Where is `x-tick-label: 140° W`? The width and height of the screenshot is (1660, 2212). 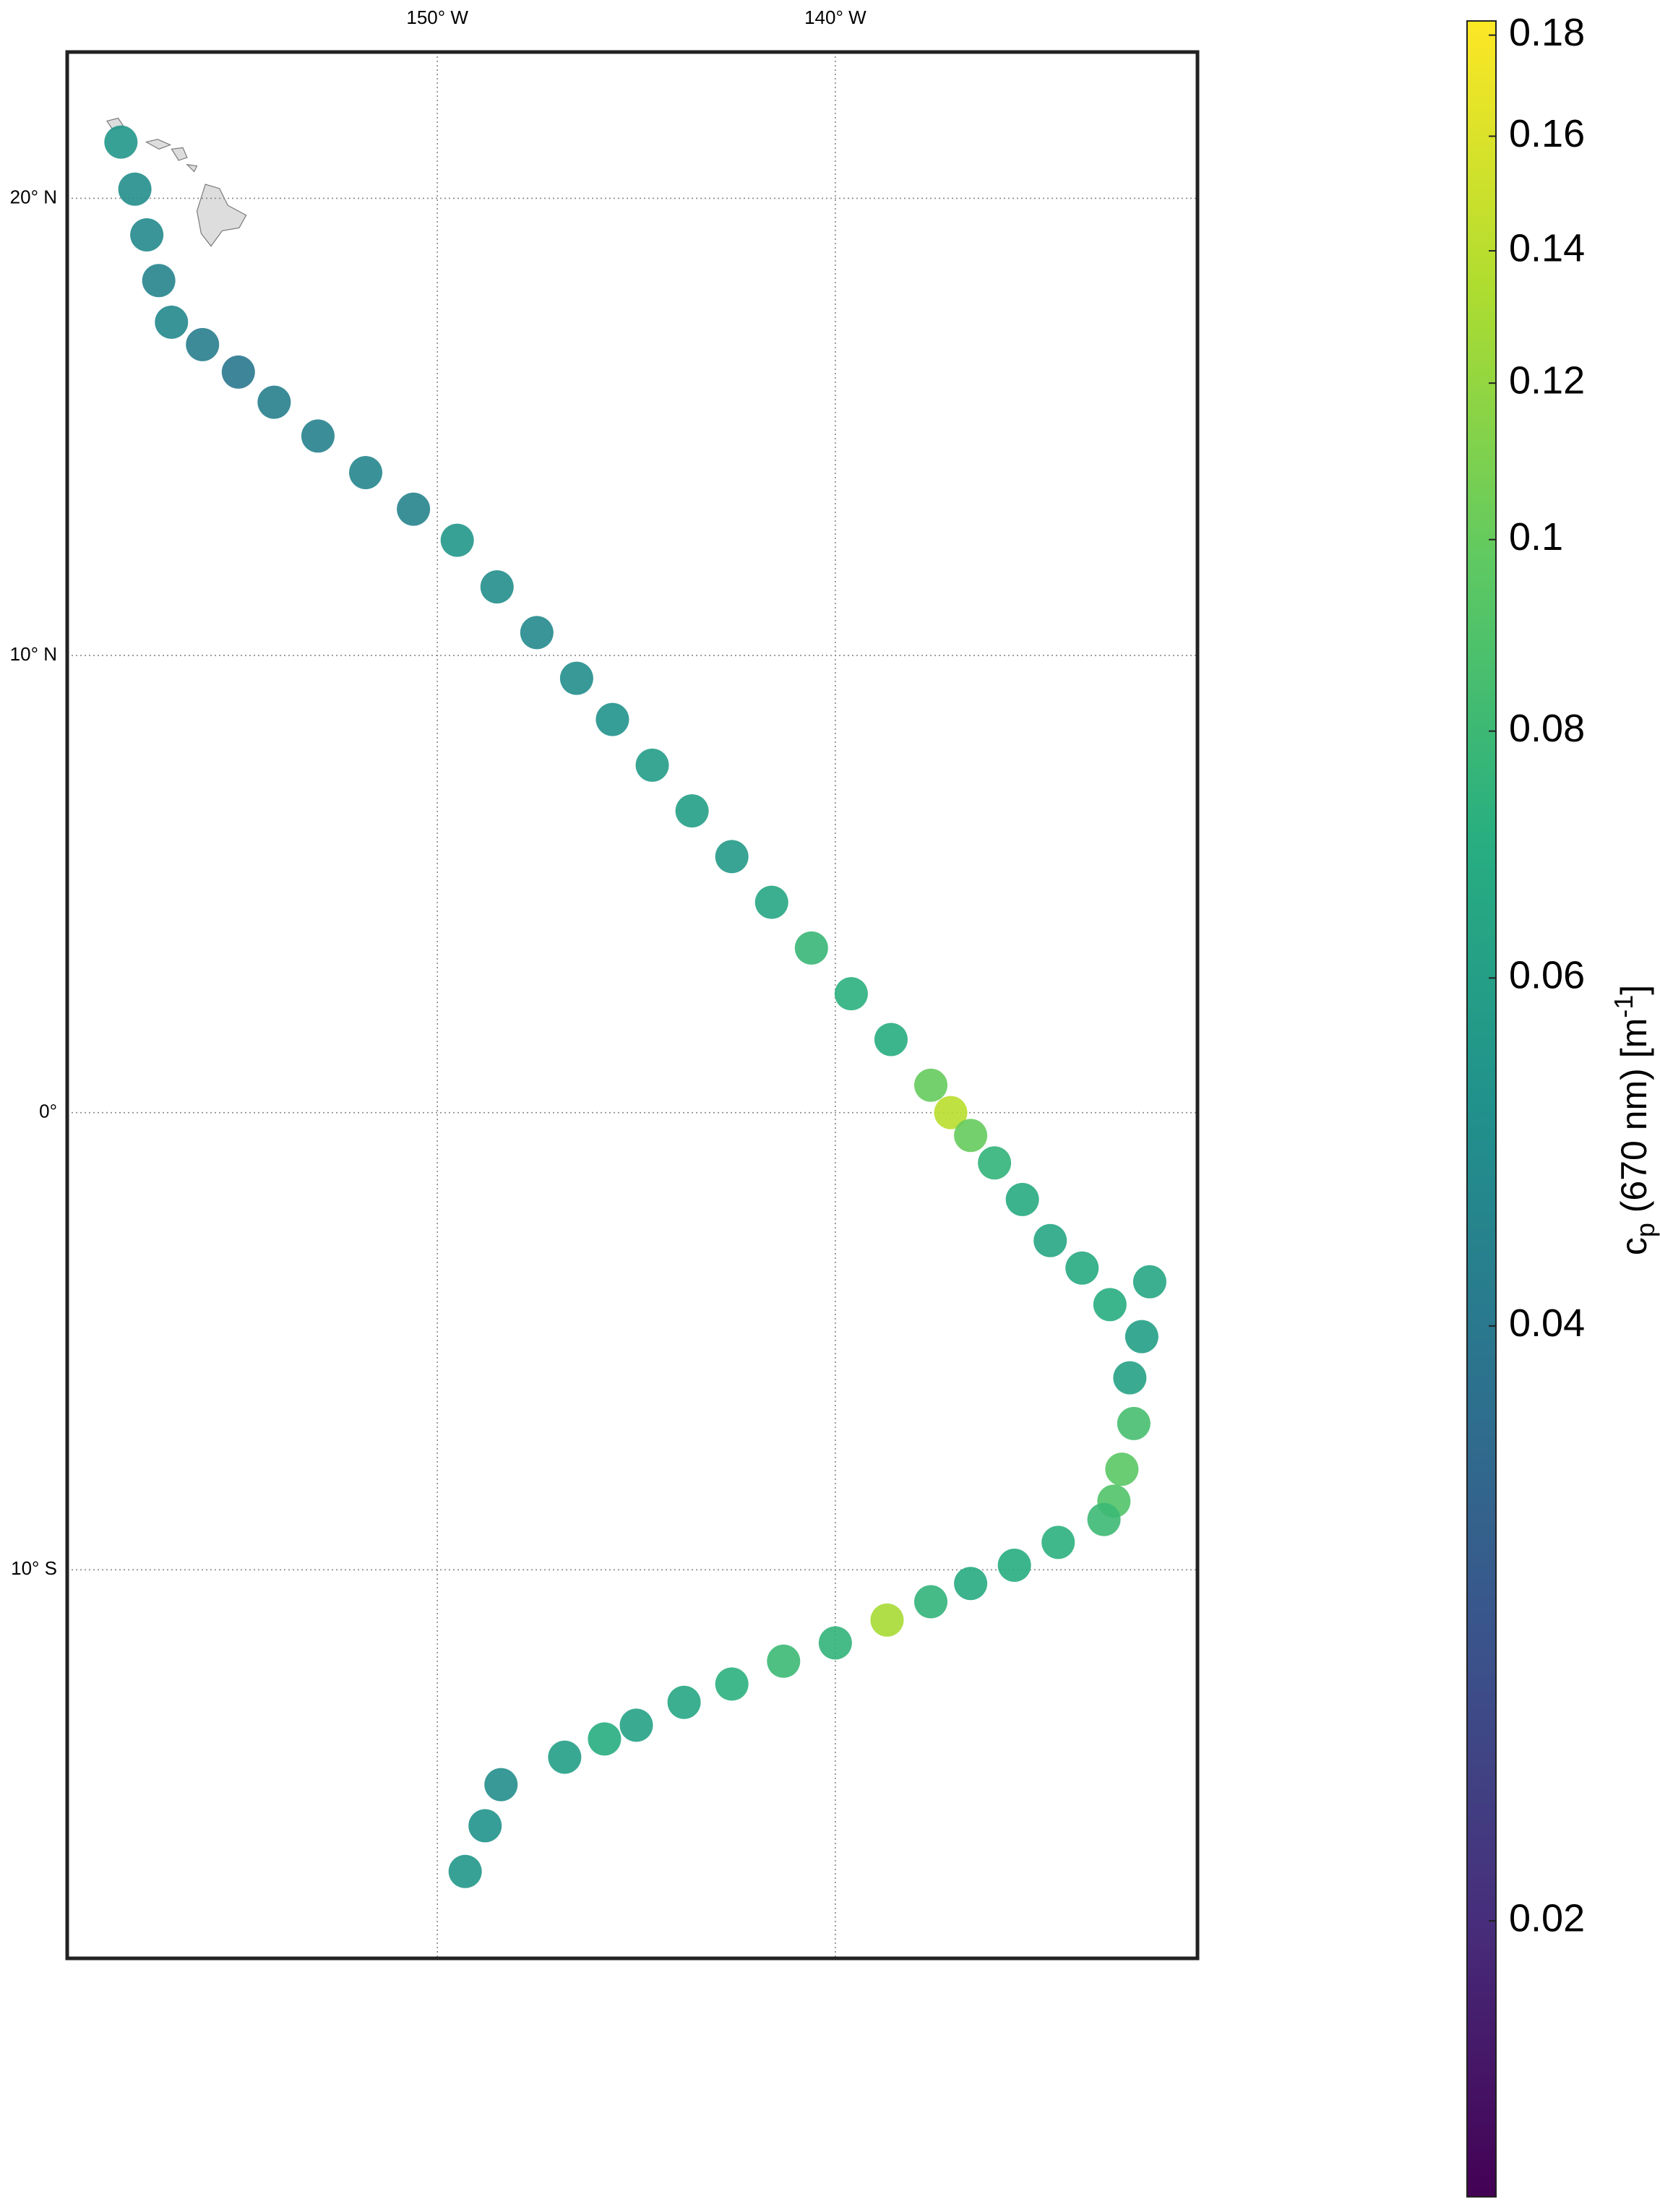
x-tick-label: 140° W is located at coordinates (835, 17).